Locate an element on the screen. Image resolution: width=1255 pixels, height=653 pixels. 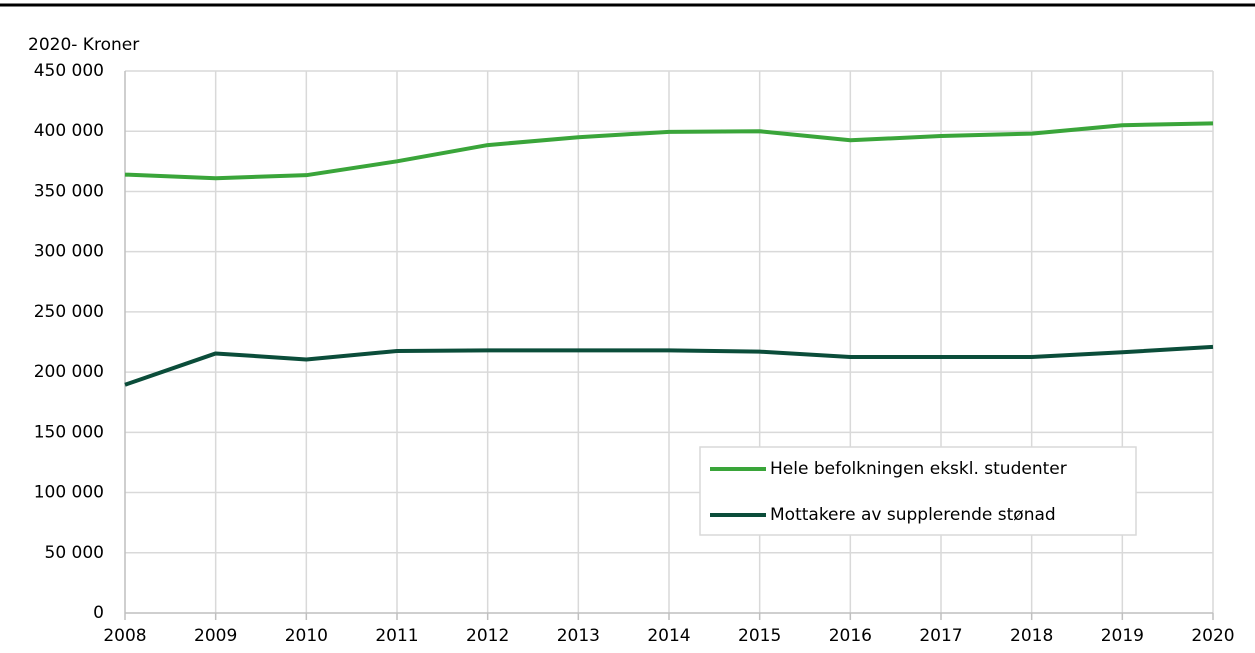
legend-label: Hele befolkningen ekskl. studenter is located at coordinates (918, 469).